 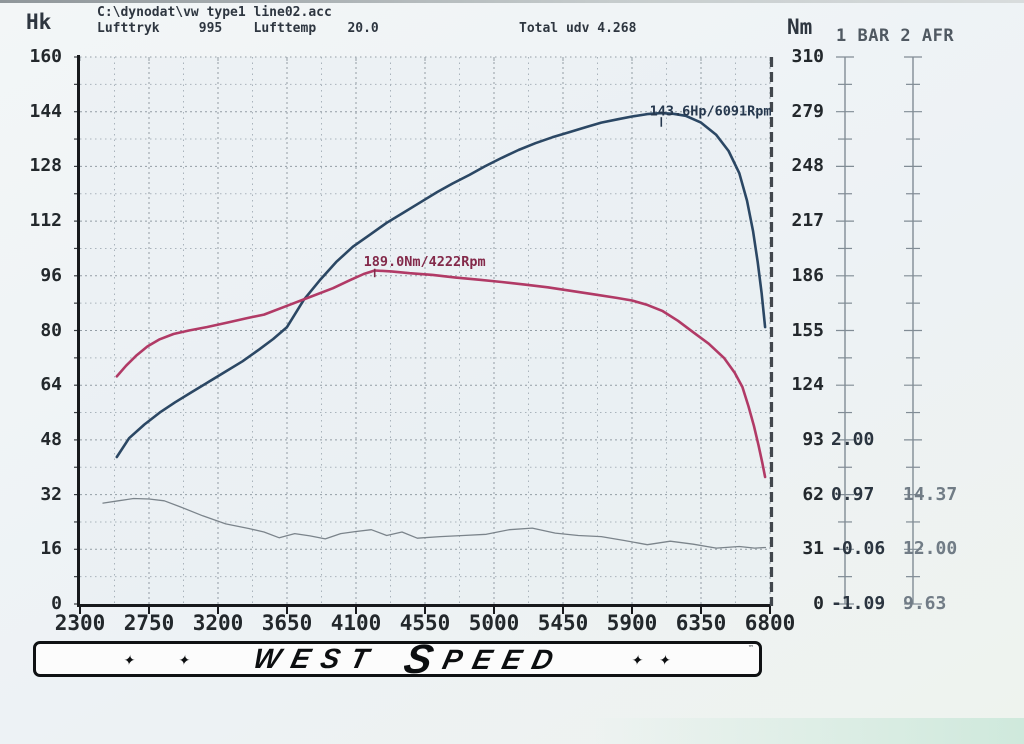 I want to click on rpm-tick-label: 6350, so click(x=701, y=623).